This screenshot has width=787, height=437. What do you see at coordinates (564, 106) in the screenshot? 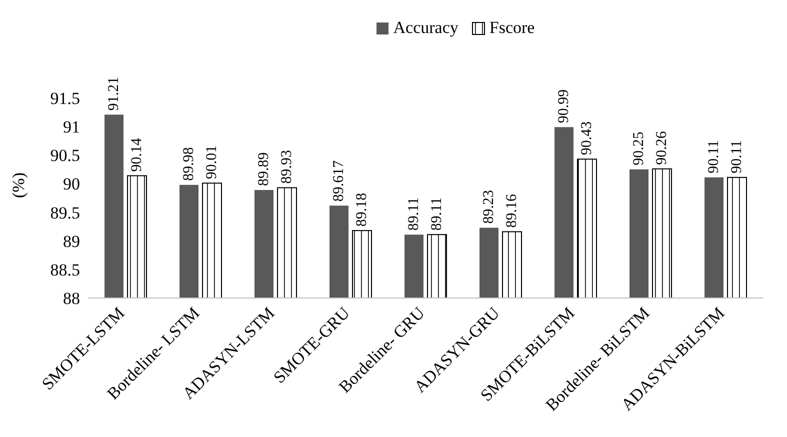
I see `data-label: 90.99` at bounding box center [564, 106].